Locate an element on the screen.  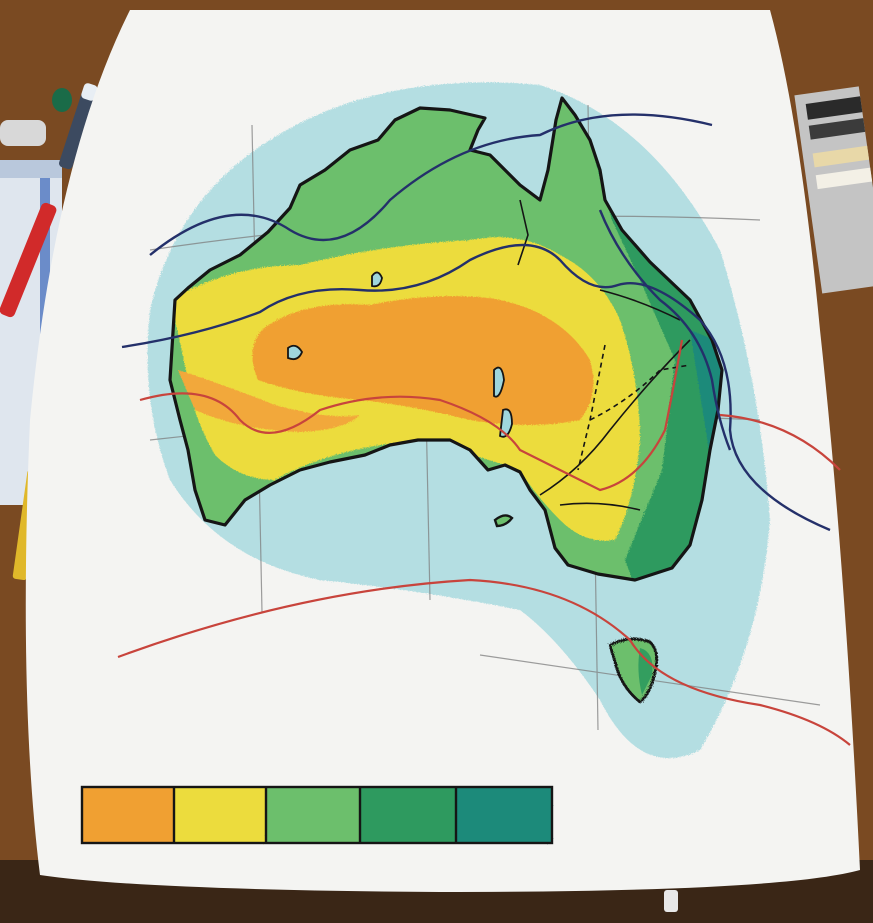
pastel-box-icon is located at coordinates (833, 190).